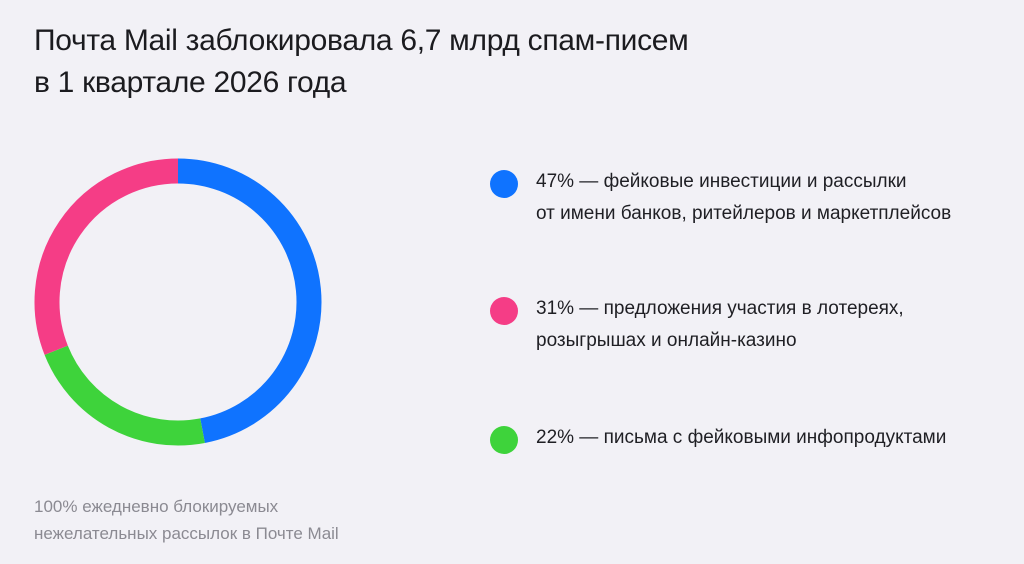 The height and width of the screenshot is (564, 1024). I want to click on donut-segment-investments, so click(249, 300).